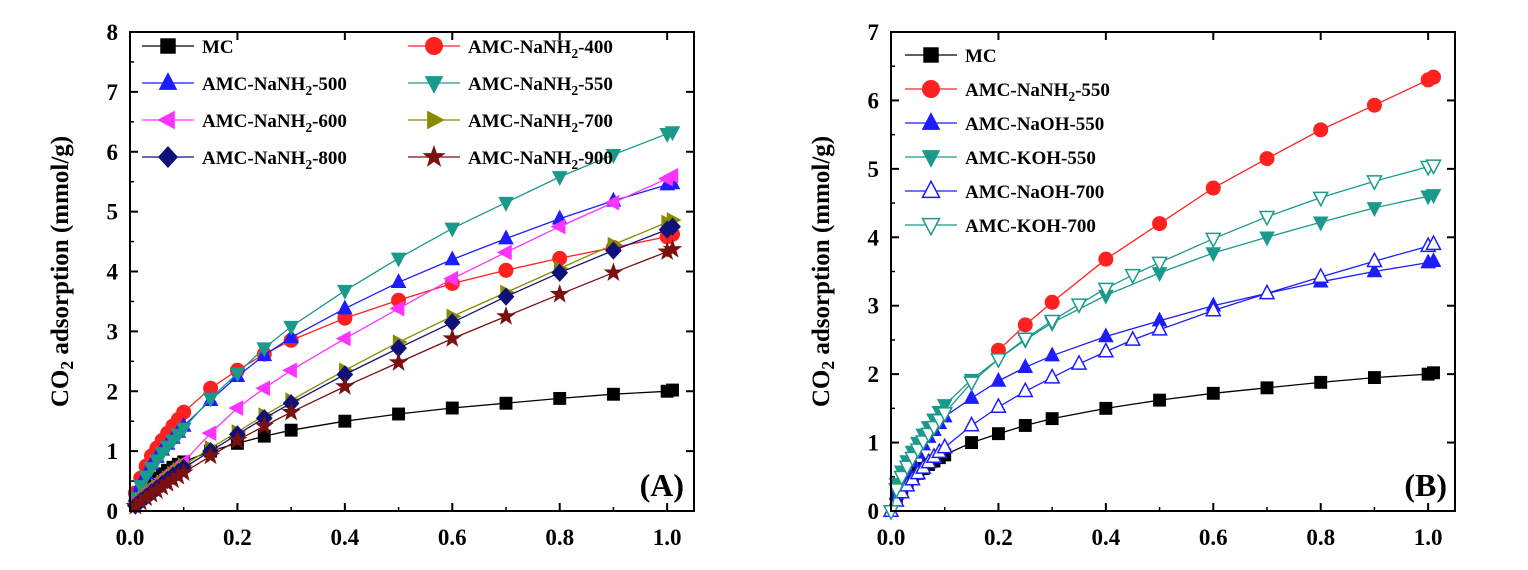  Describe the element at coordinates (237, 537) in the screenshot. I see `x-tick-label: 0.2` at that location.